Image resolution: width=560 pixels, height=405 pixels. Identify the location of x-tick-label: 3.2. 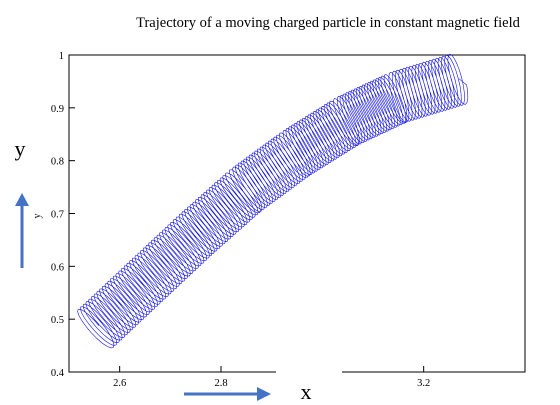
(423, 383).